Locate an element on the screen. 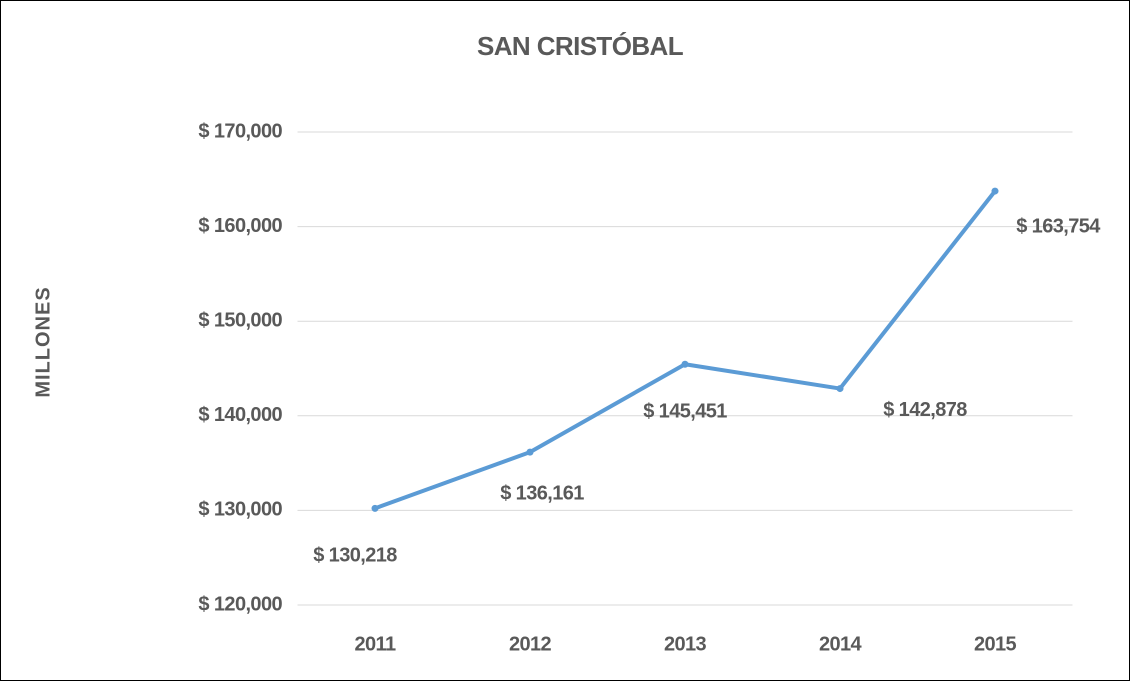  y-tick-label: $ 140,000 is located at coordinates (240, 415).